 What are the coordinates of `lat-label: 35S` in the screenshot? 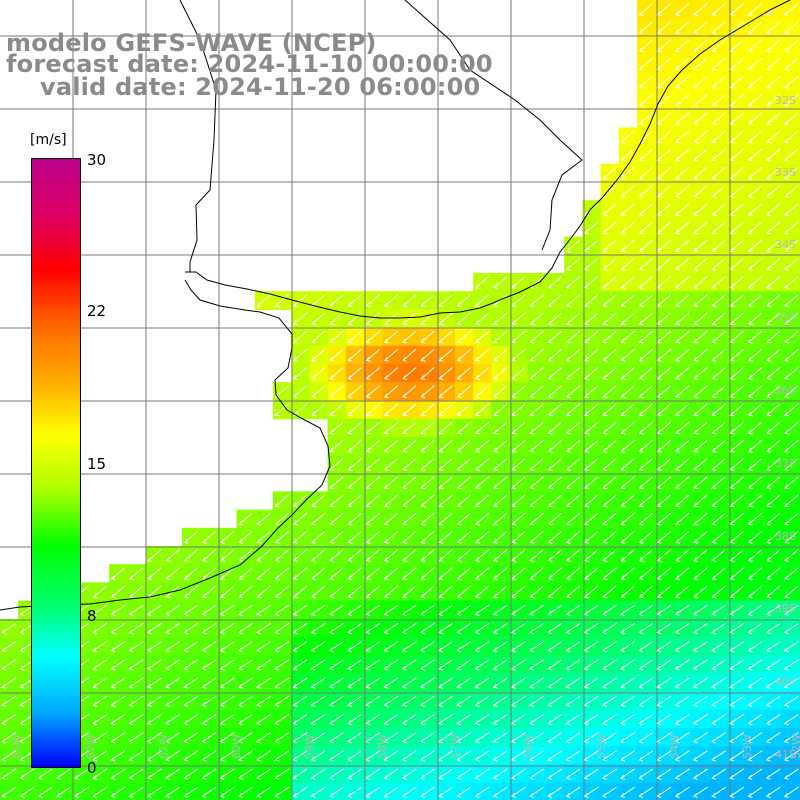 It's located at (785, 317).